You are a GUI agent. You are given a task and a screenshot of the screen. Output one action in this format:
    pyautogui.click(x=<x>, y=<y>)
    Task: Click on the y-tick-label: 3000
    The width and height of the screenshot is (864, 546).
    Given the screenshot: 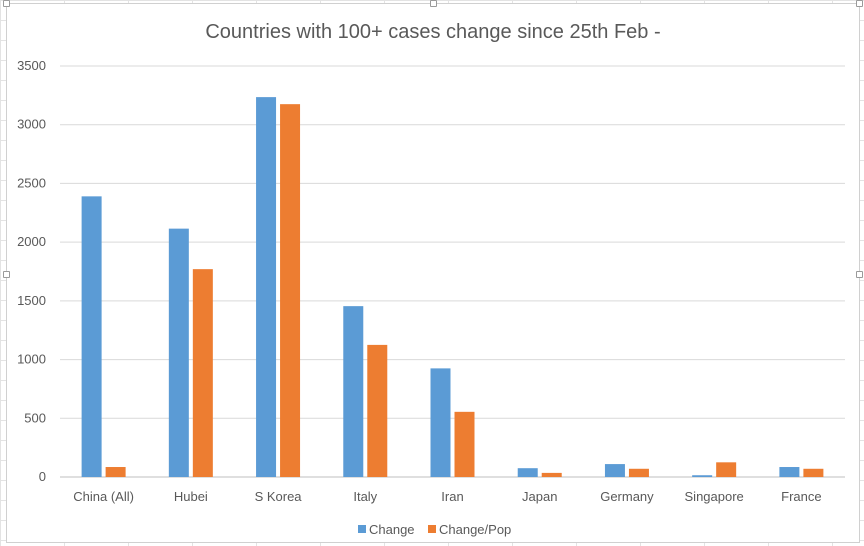 What is the action you would take?
    pyautogui.click(x=31, y=124)
    